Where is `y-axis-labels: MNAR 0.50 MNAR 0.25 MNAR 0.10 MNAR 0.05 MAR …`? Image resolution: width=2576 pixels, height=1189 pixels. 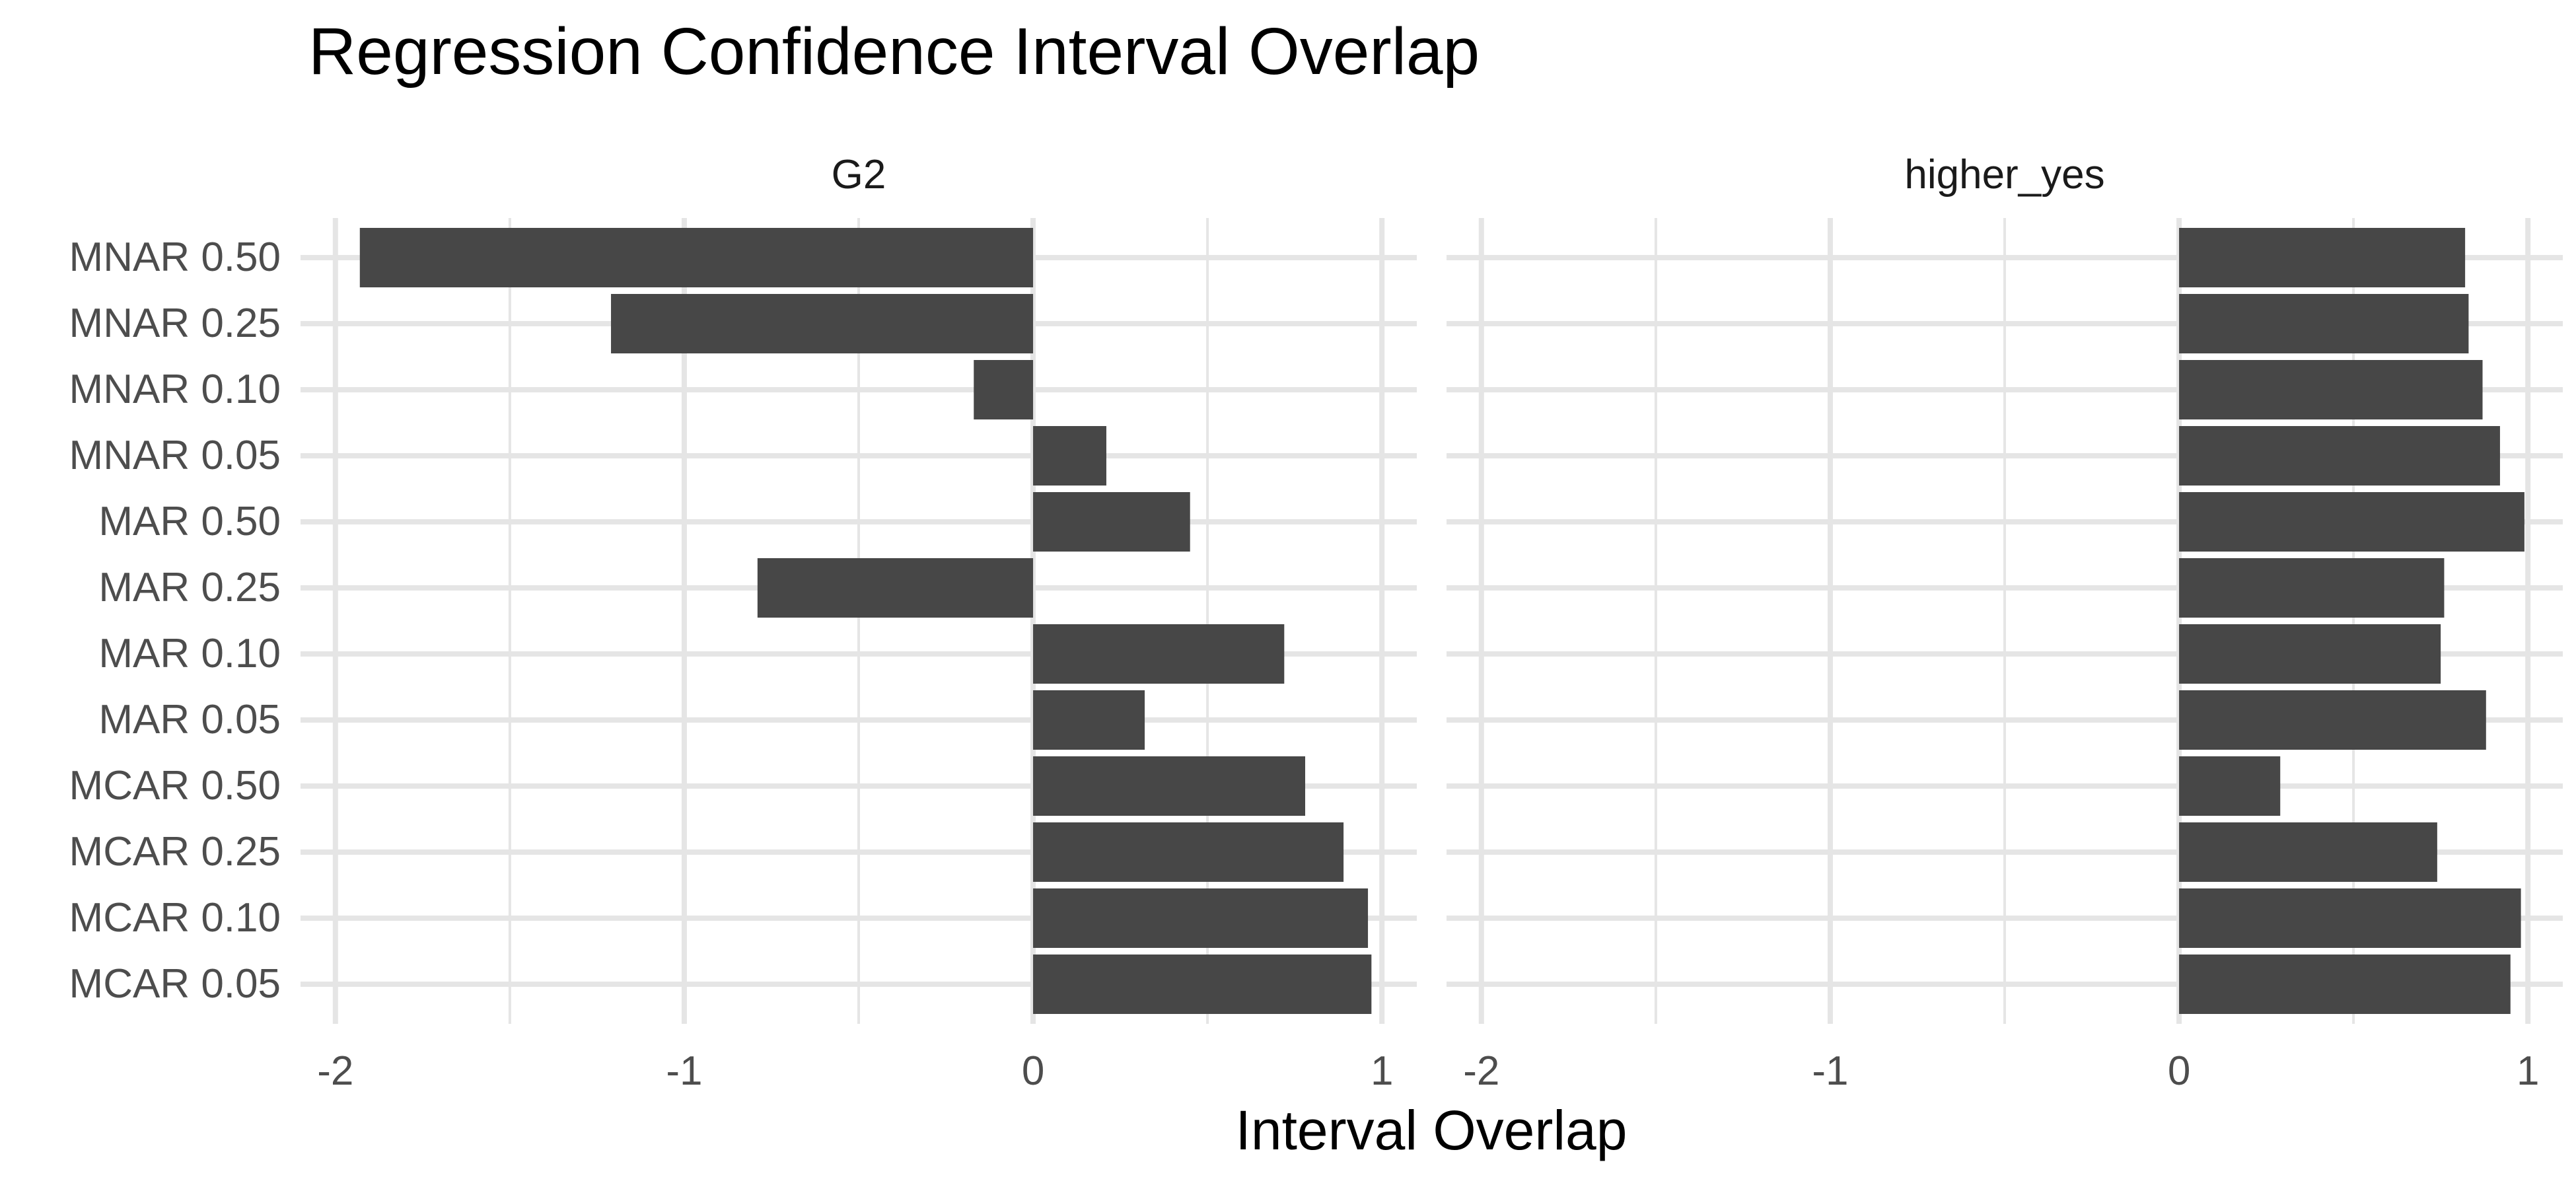 y-axis-labels: MNAR 0.50 MNAR 0.25 MNAR 0.10 MNAR 0.05 MAR … is located at coordinates (175, 620).